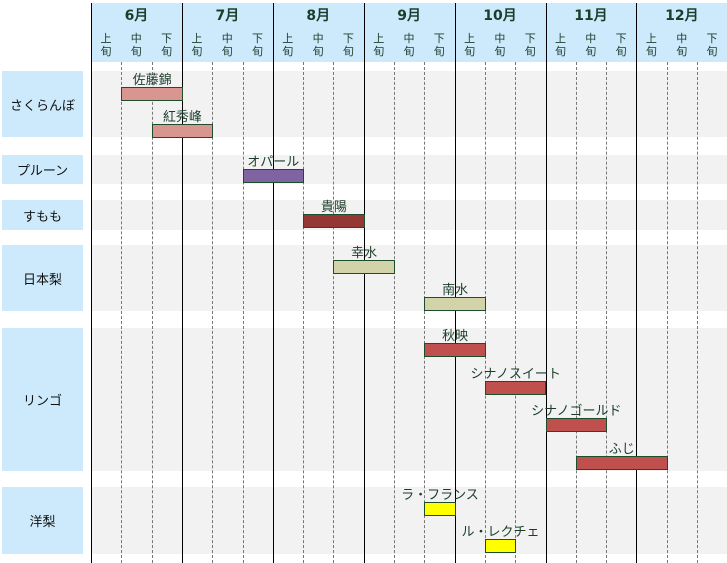  What do you see at coordinates (182, 131) in the screenshot?
I see `bar-紅秀峰` at bounding box center [182, 131].